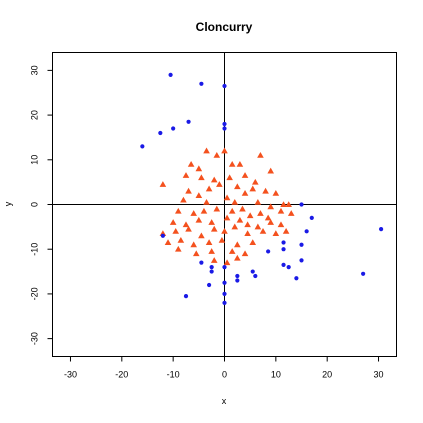  I want to click on y-tick-label: 0, so click(35, 204).